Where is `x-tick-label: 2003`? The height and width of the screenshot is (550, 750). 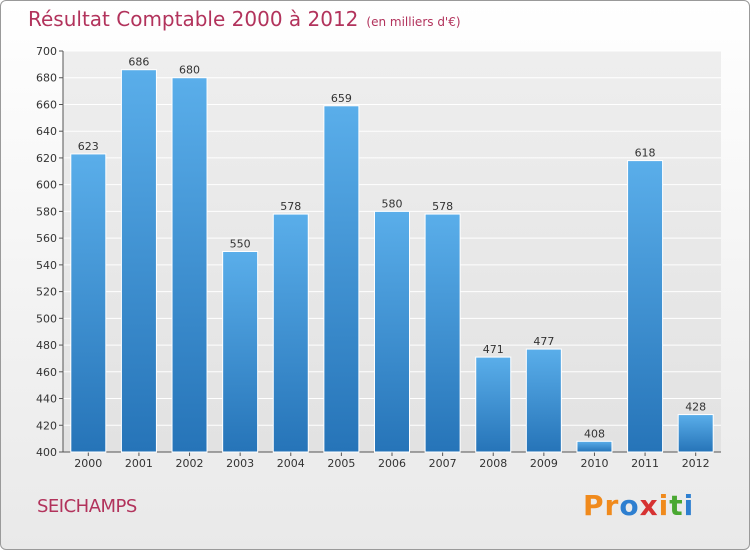
x-tick-label: 2003 is located at coordinates (240, 463).